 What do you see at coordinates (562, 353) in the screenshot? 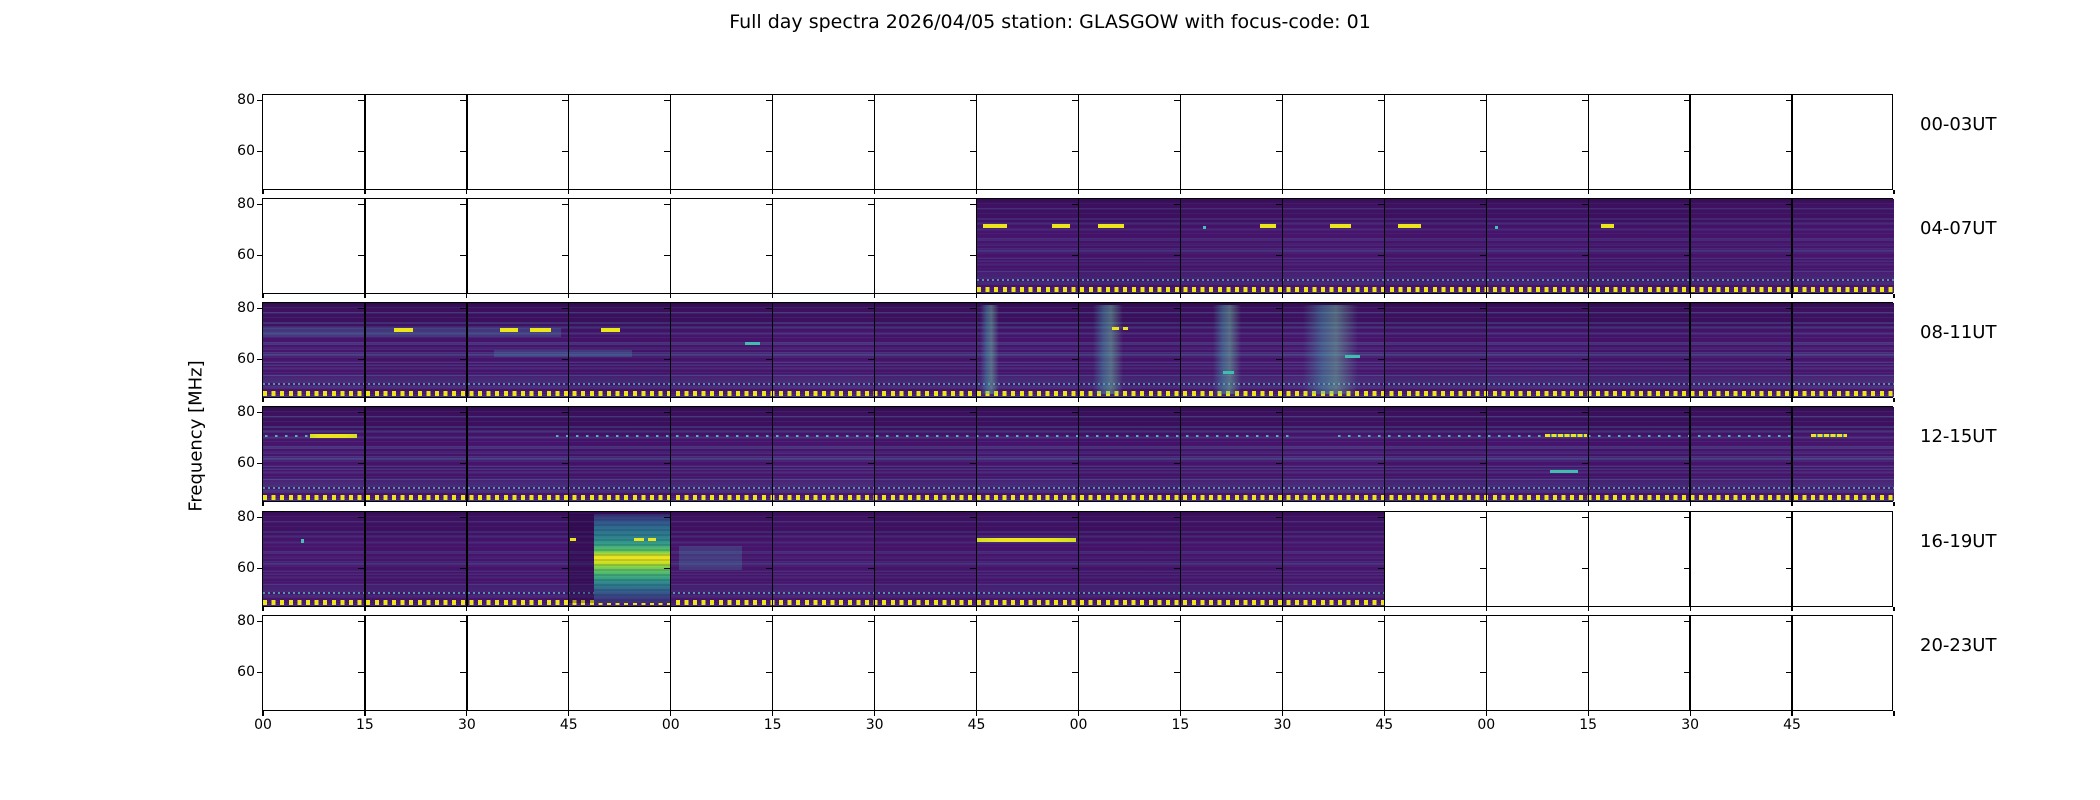
I see `spectral-feature-hband` at bounding box center [562, 353].